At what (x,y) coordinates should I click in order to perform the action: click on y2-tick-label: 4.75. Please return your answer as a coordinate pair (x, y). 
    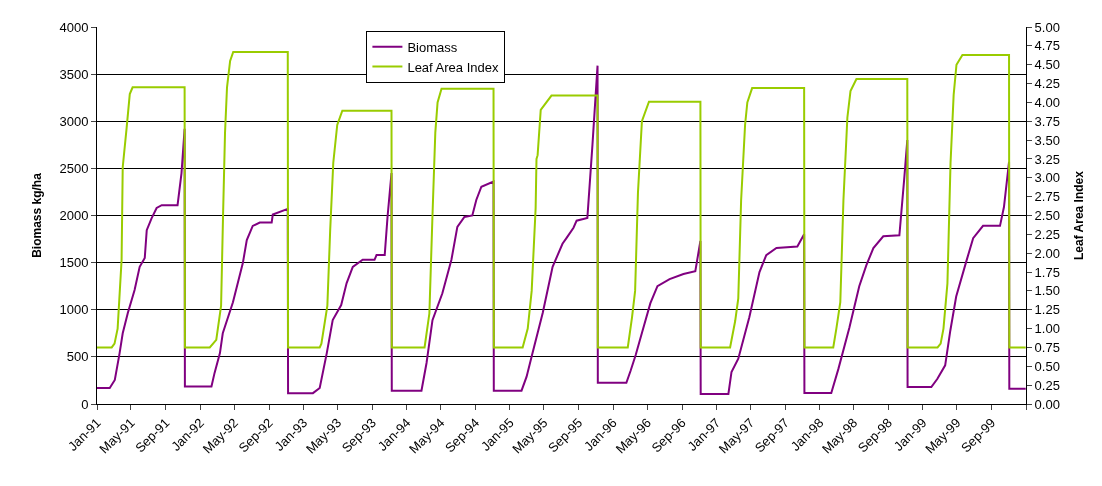
    Looking at the image, I should click on (1047, 46).